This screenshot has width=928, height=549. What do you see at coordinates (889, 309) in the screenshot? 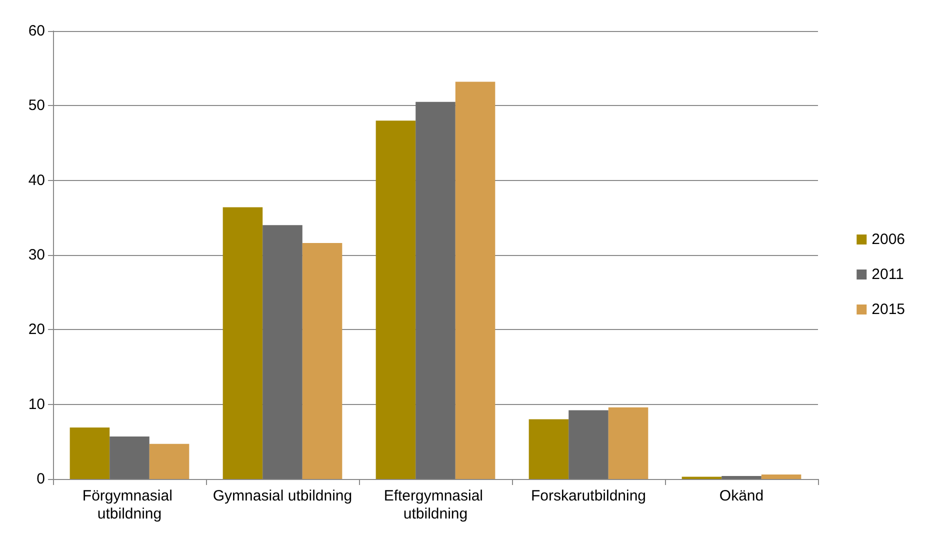
I see `legend-label: 2015` at bounding box center [889, 309].